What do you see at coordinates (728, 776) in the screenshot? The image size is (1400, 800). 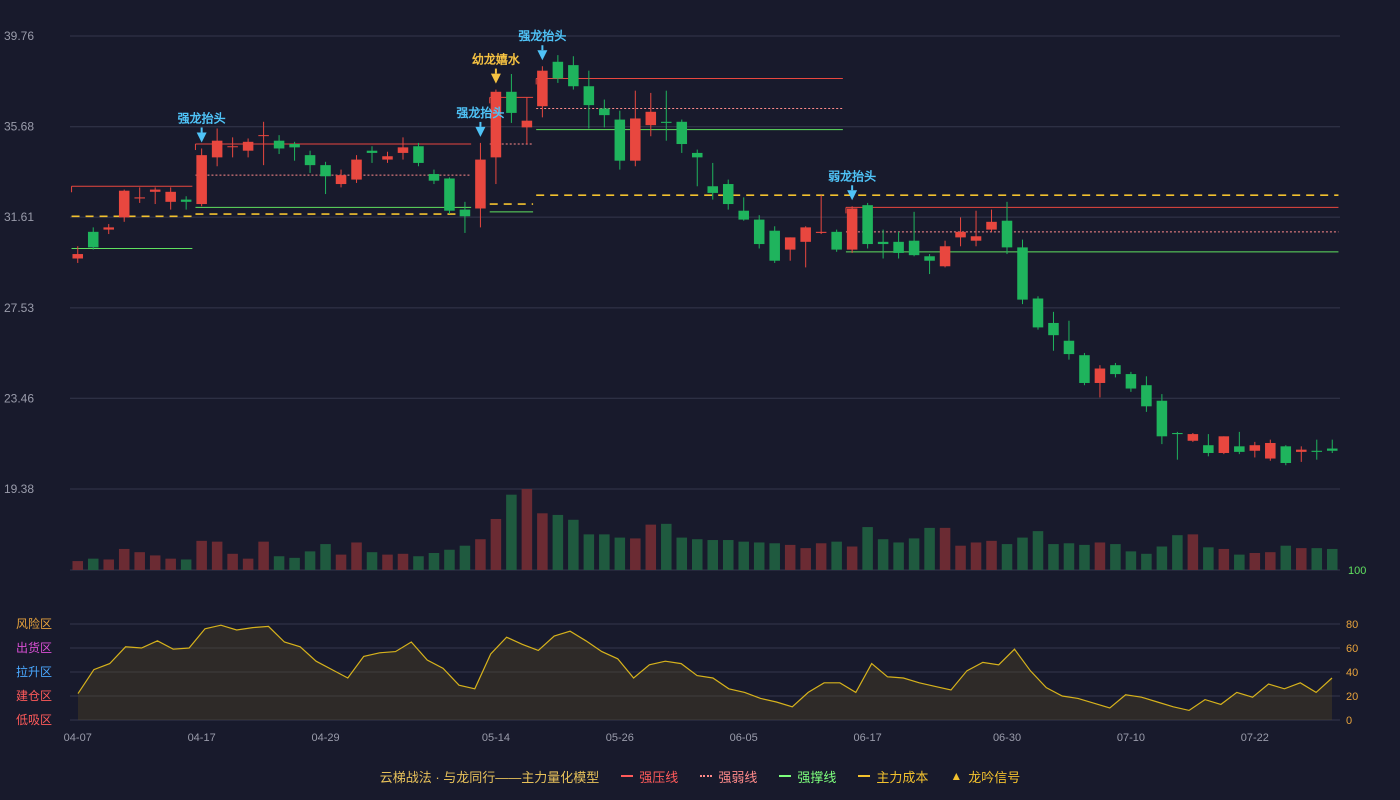 I see `legend-item-weak-line: 强弱线` at bounding box center [728, 776].